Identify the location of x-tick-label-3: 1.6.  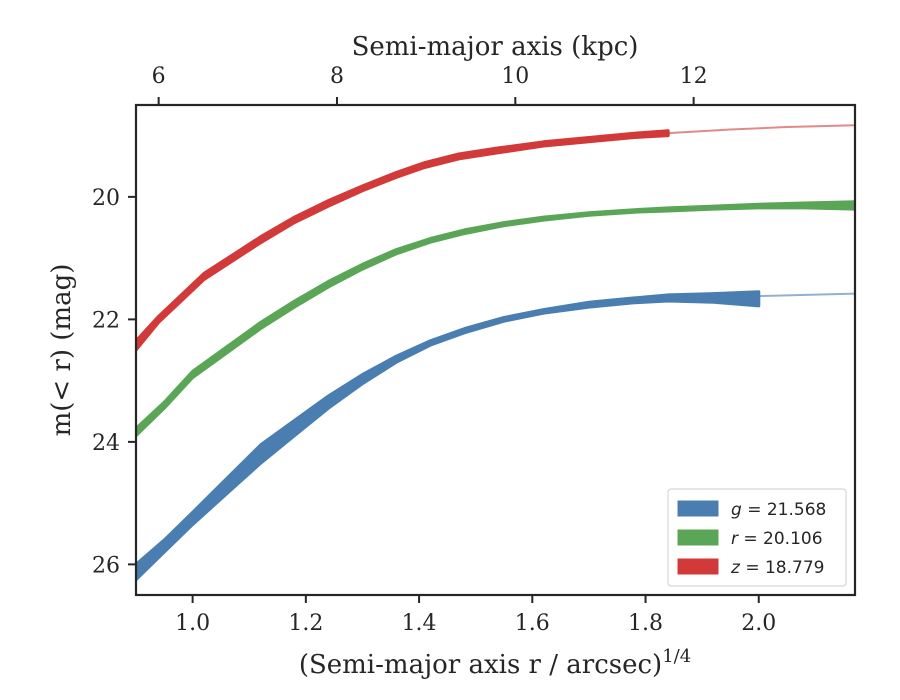
(532, 623).